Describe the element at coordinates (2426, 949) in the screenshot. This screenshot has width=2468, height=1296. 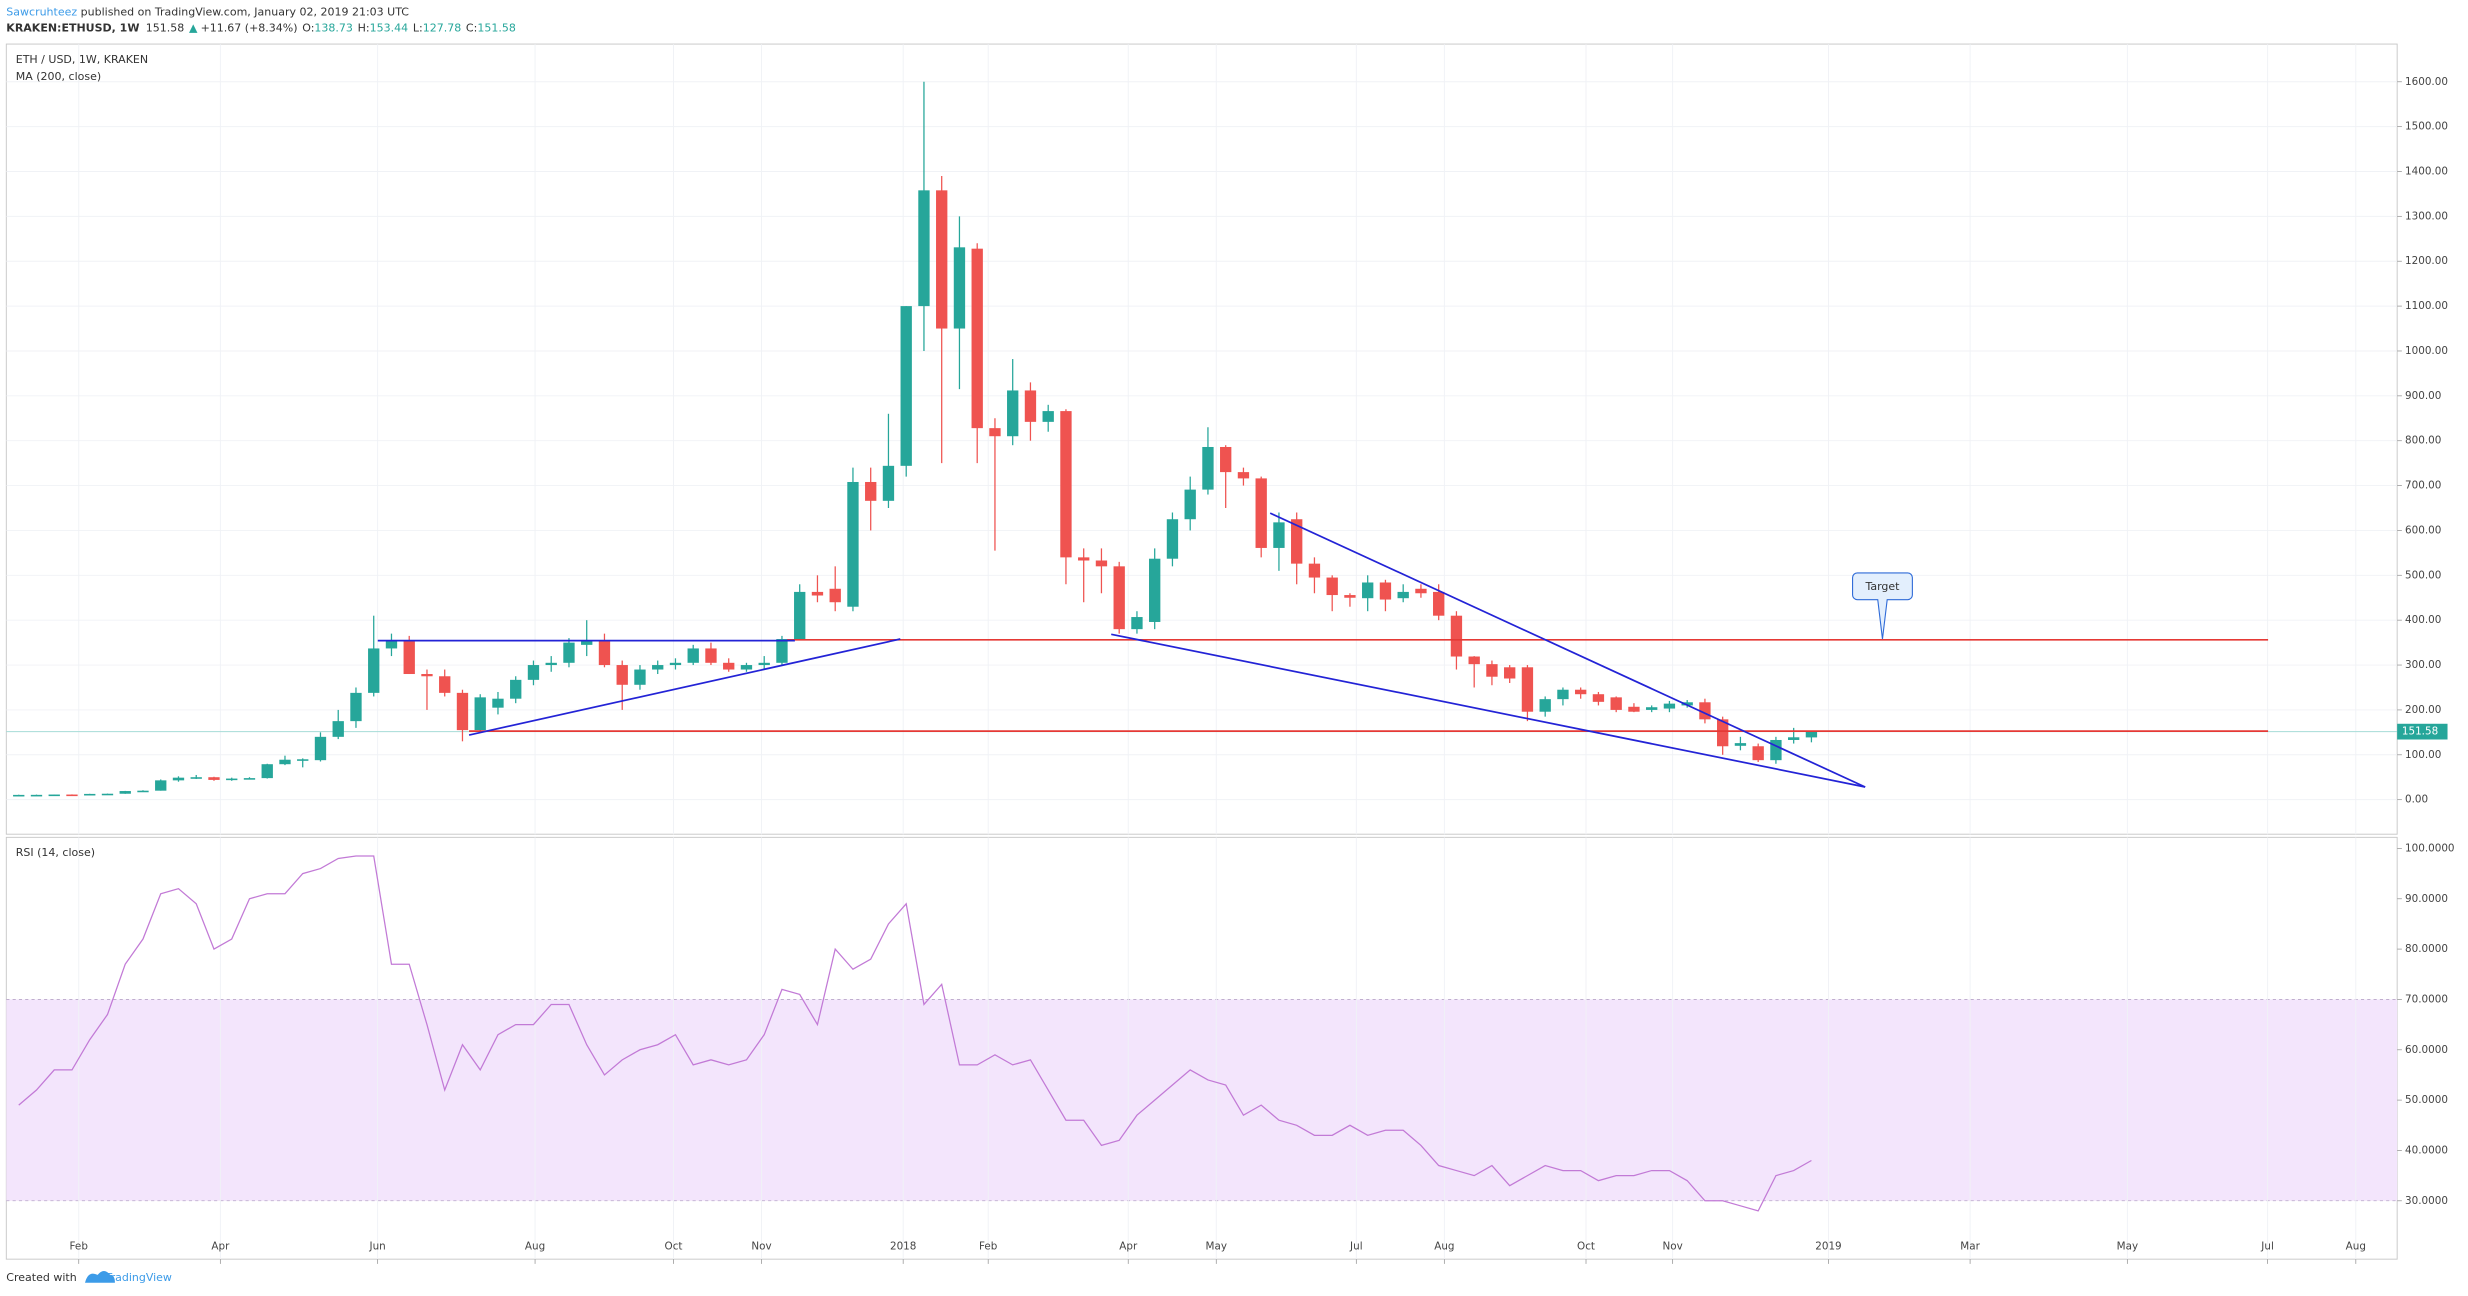
I see `y-tick-label: 80.0000` at that location.